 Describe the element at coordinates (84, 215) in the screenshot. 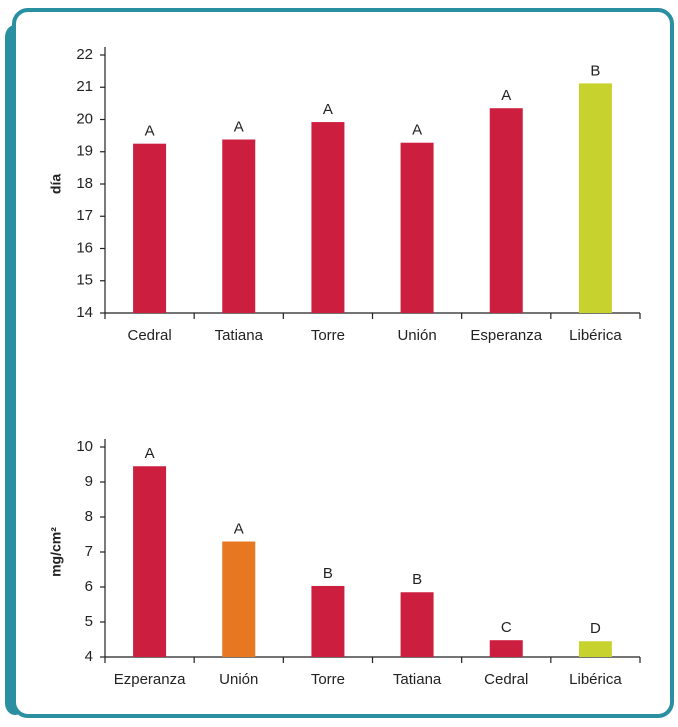

I see `y-tick-label: 17` at that location.